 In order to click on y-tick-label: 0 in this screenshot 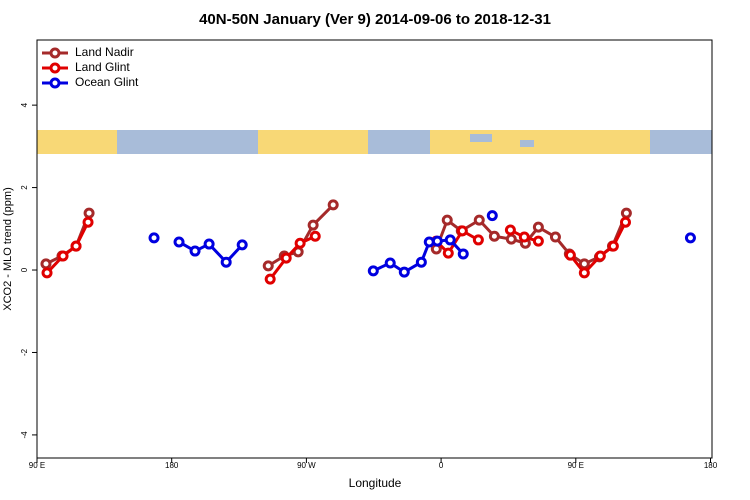, I will do `click(24, 269)`.